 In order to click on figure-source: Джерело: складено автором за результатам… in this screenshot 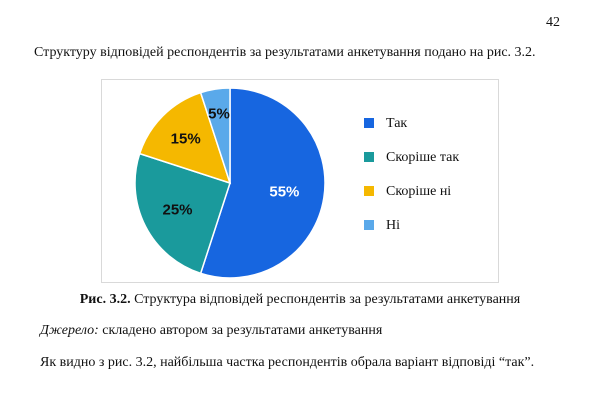, I will do `click(211, 331)`.